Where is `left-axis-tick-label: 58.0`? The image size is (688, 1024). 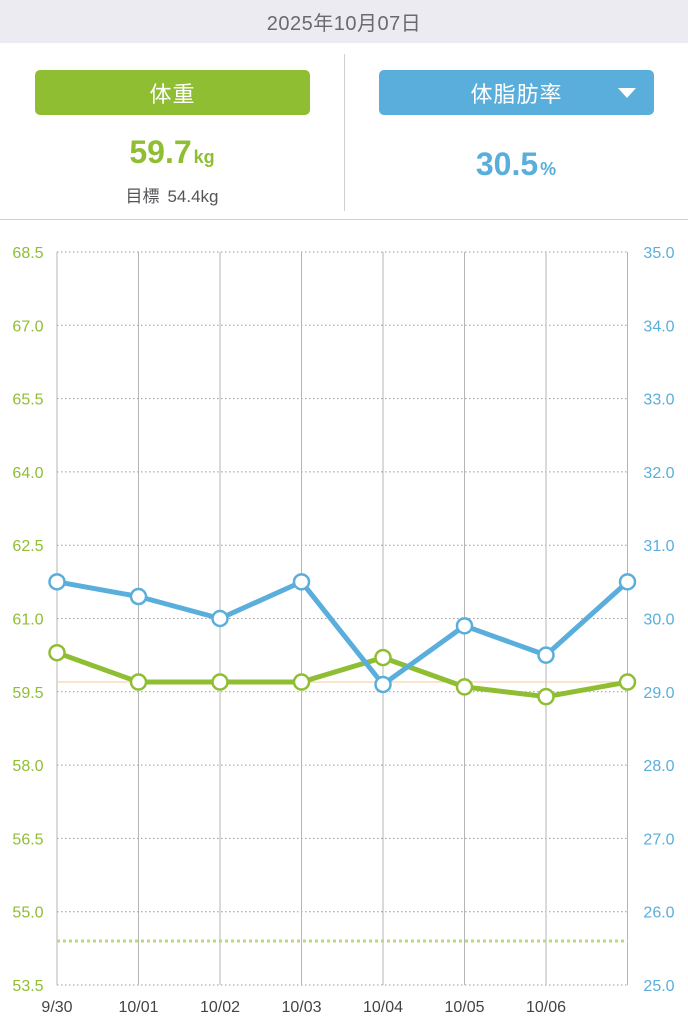
left-axis-tick-label: 58.0 is located at coordinates (27, 766).